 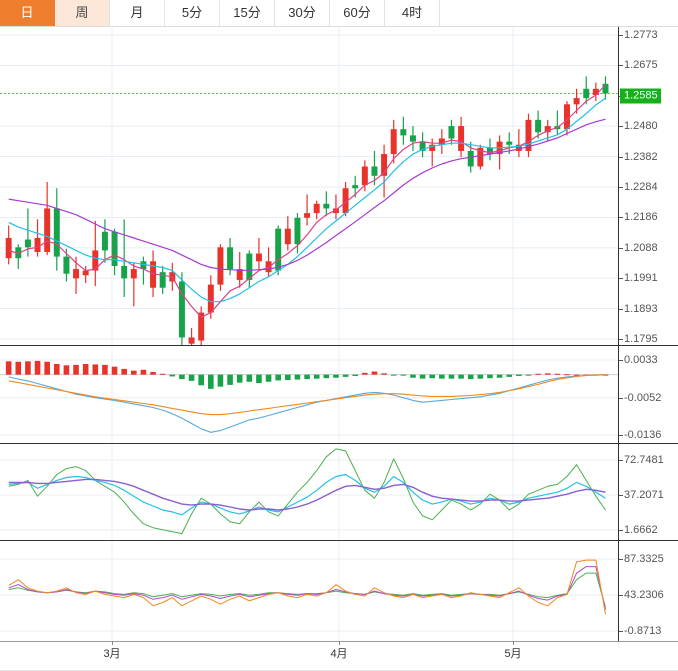 I want to click on macd-axis-label: 0.0033, so click(x=641, y=360).